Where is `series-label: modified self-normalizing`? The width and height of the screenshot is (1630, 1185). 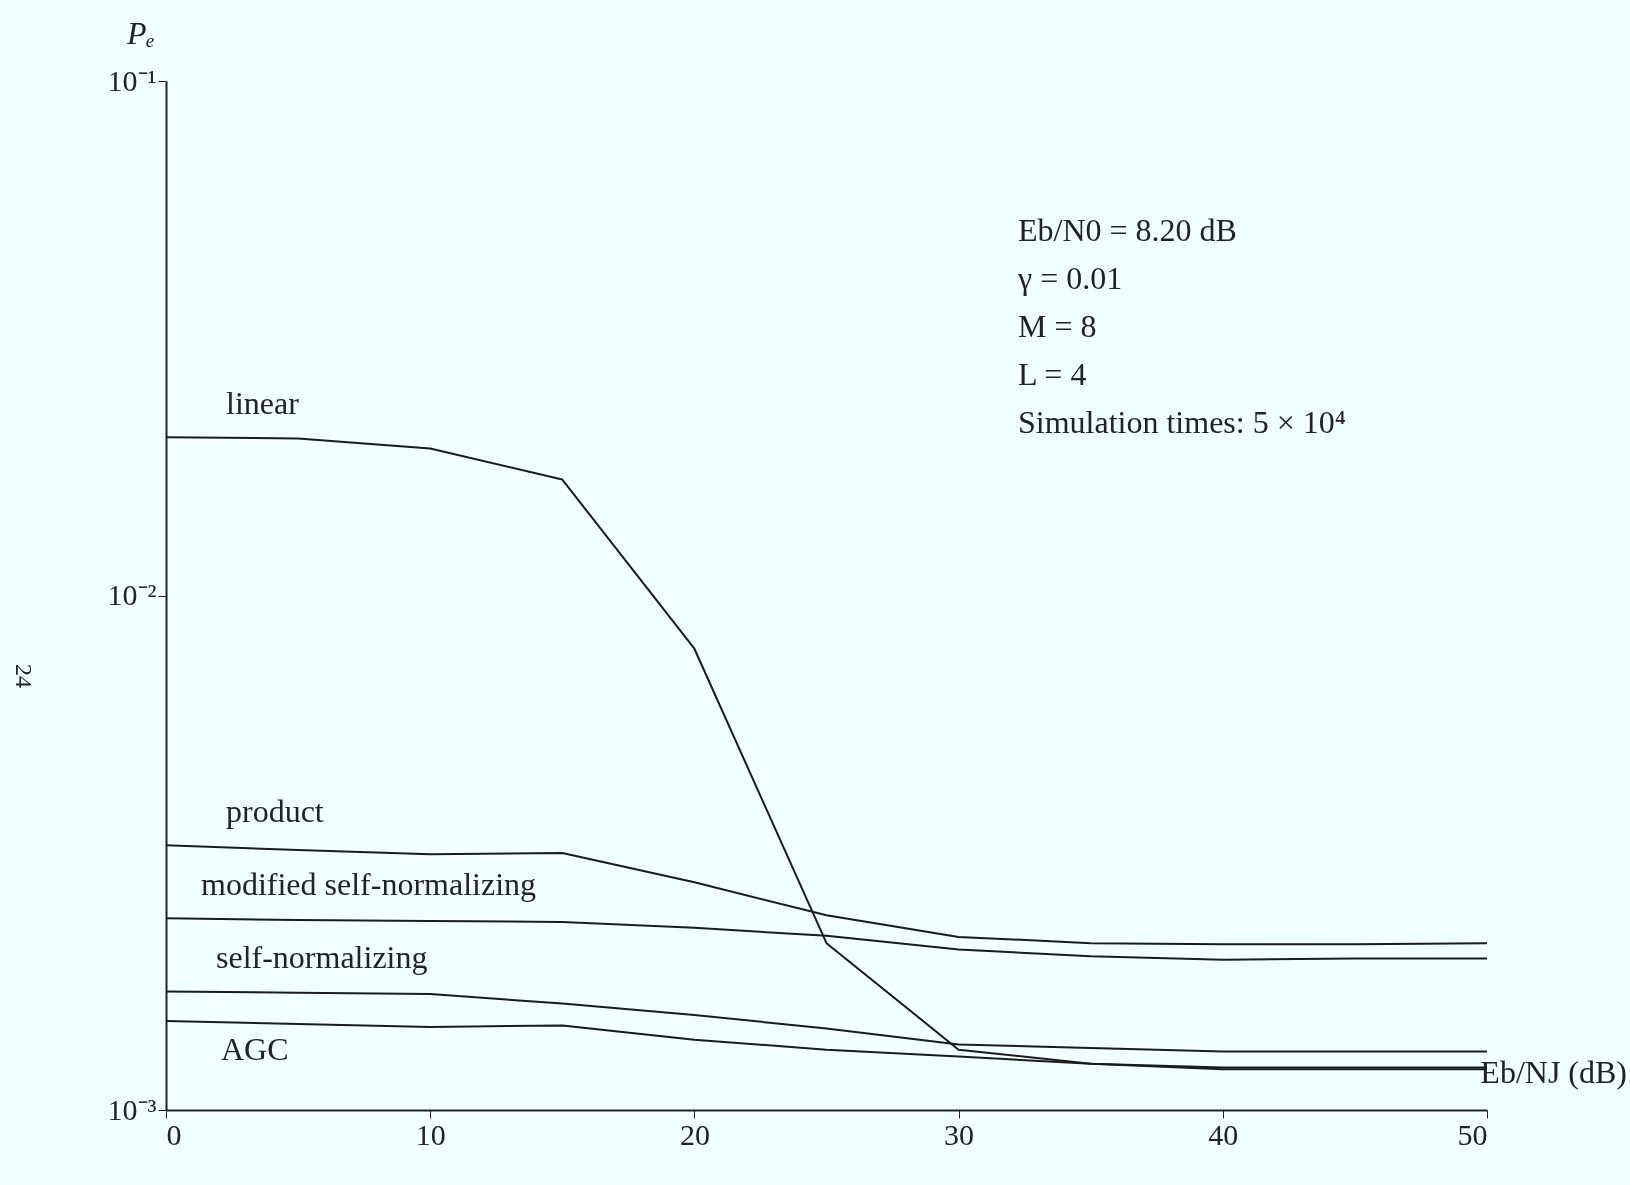 series-label: modified self-normalizing is located at coordinates (369, 884).